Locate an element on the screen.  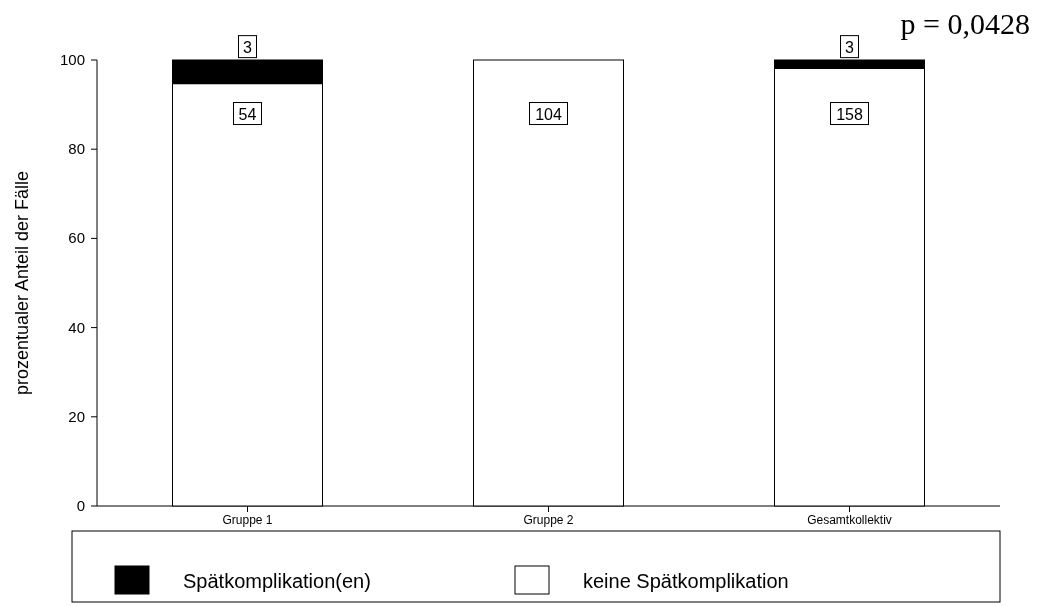
legend-label: Spätkomplikation(en) is located at coordinates (277, 581).